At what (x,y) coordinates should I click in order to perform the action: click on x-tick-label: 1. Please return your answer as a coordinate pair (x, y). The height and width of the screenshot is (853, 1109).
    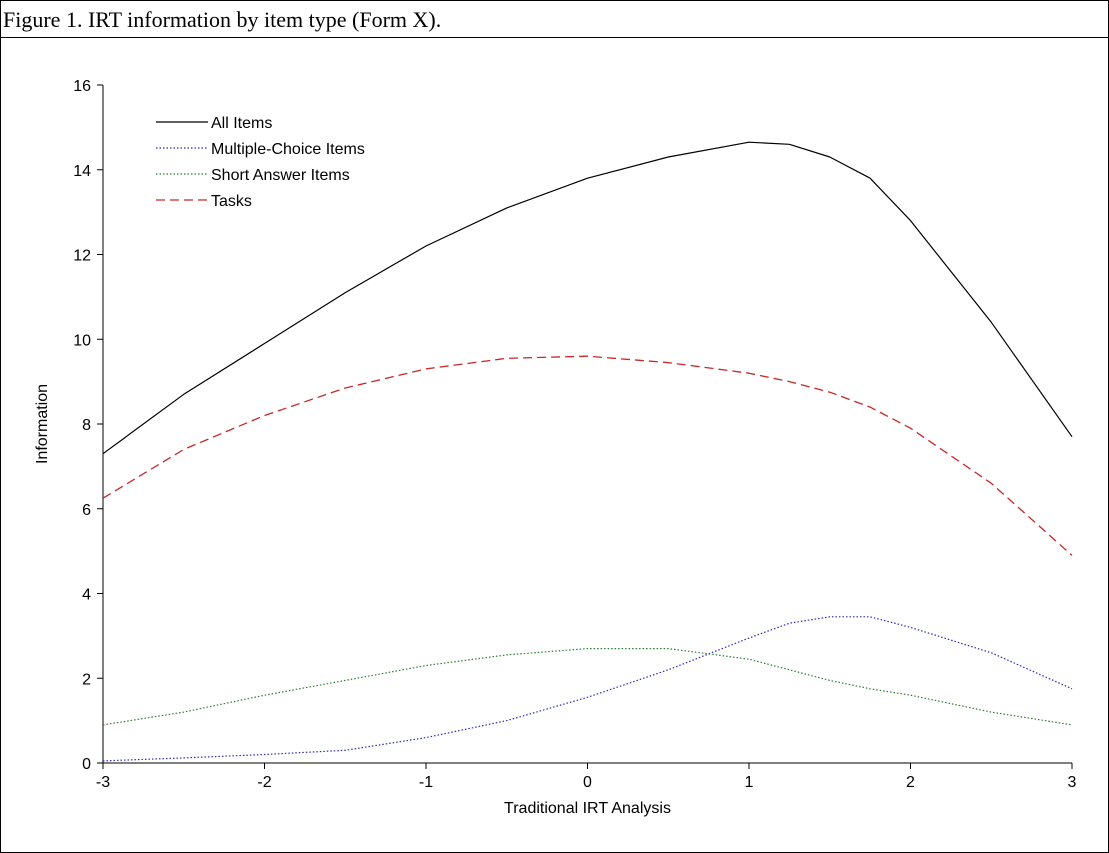
    Looking at the image, I should click on (749, 782).